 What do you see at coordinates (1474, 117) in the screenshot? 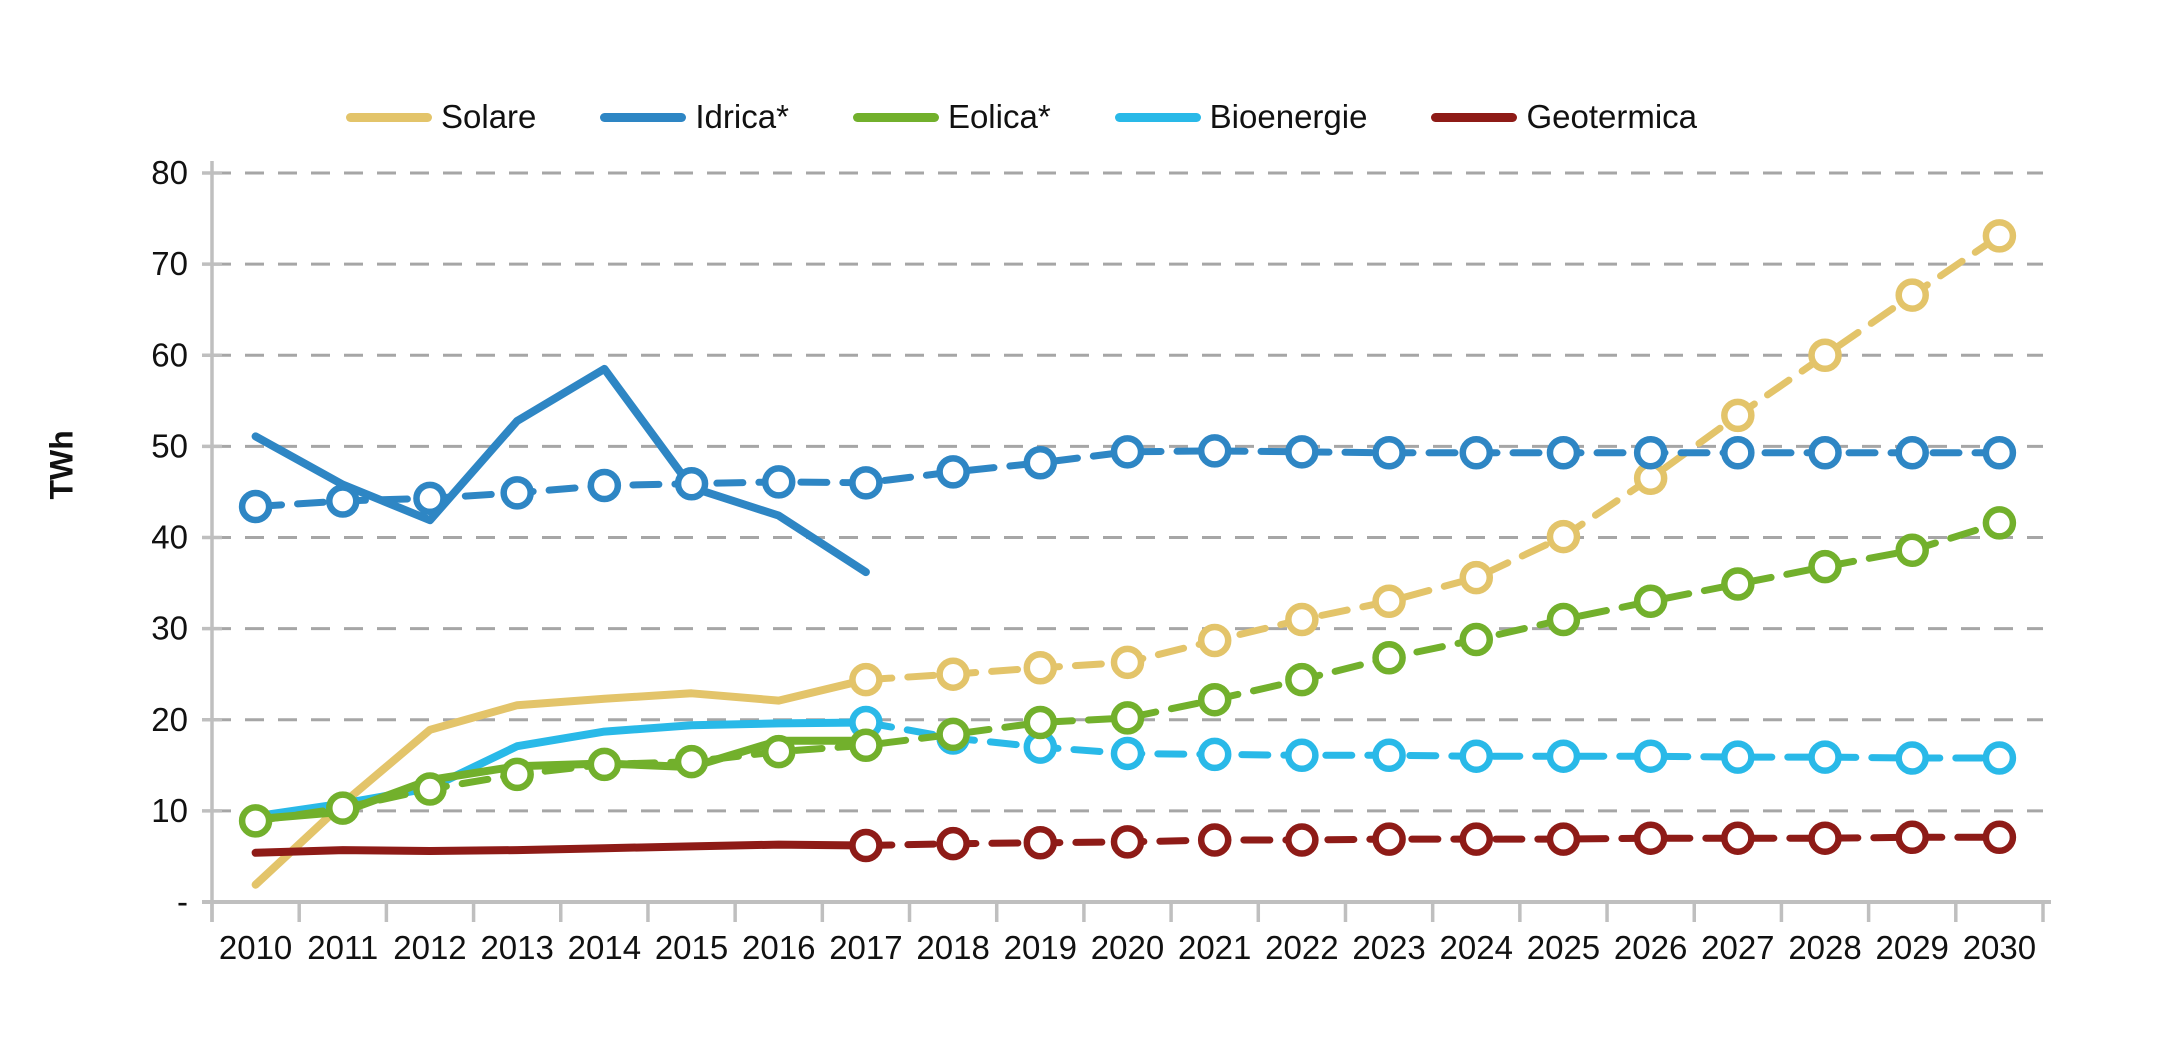
I see `geotermica-line-swatch-icon` at bounding box center [1474, 117].